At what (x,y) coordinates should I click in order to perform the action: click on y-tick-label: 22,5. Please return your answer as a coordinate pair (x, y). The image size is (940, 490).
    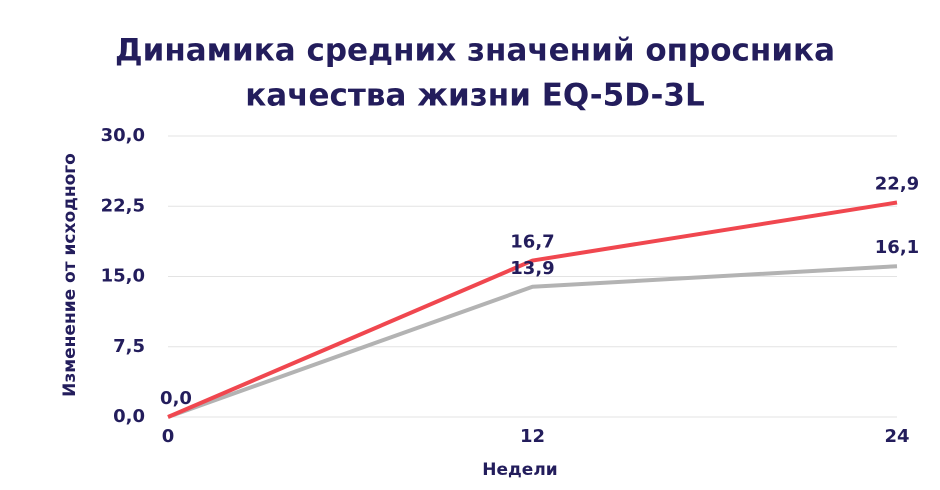
    Looking at the image, I should click on (123, 205).